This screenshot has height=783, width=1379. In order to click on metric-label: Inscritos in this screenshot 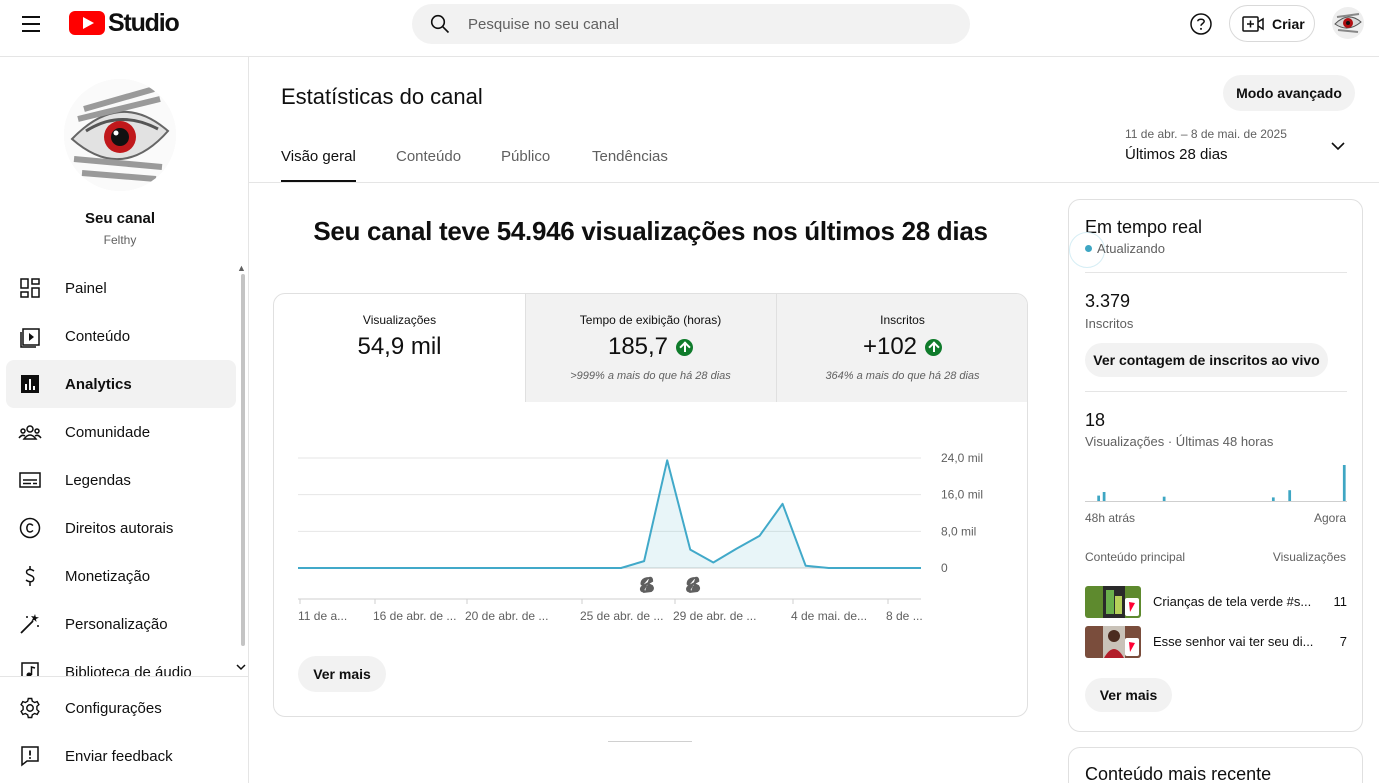, I will do `click(902, 320)`.